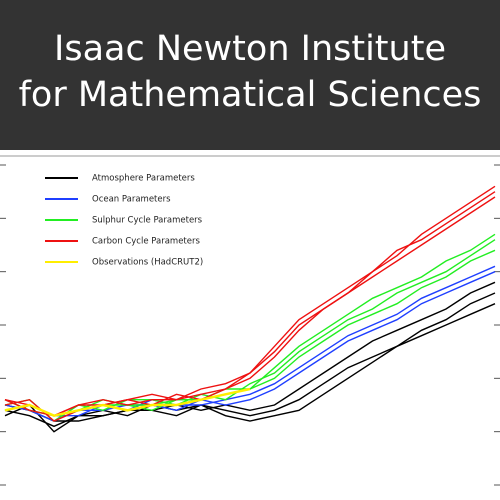  Describe the element at coordinates (147, 263) in the screenshot. I see `legend-label: Observations (HadCRUT2)` at that location.